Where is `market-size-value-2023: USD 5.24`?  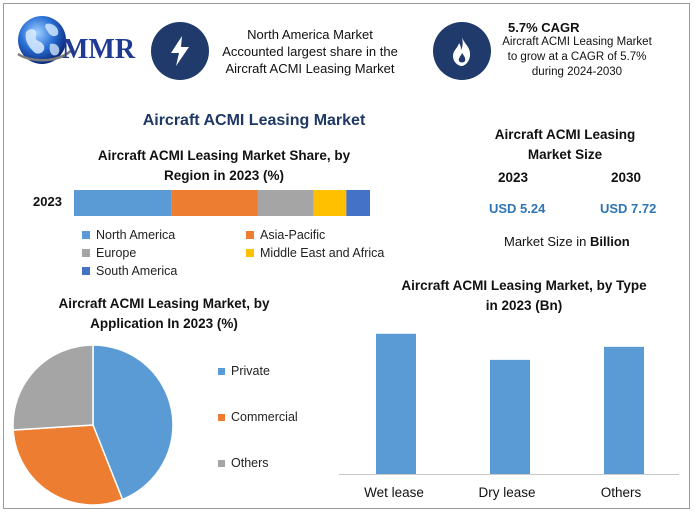 market-size-value-2023: USD 5.24 is located at coordinates (517, 208).